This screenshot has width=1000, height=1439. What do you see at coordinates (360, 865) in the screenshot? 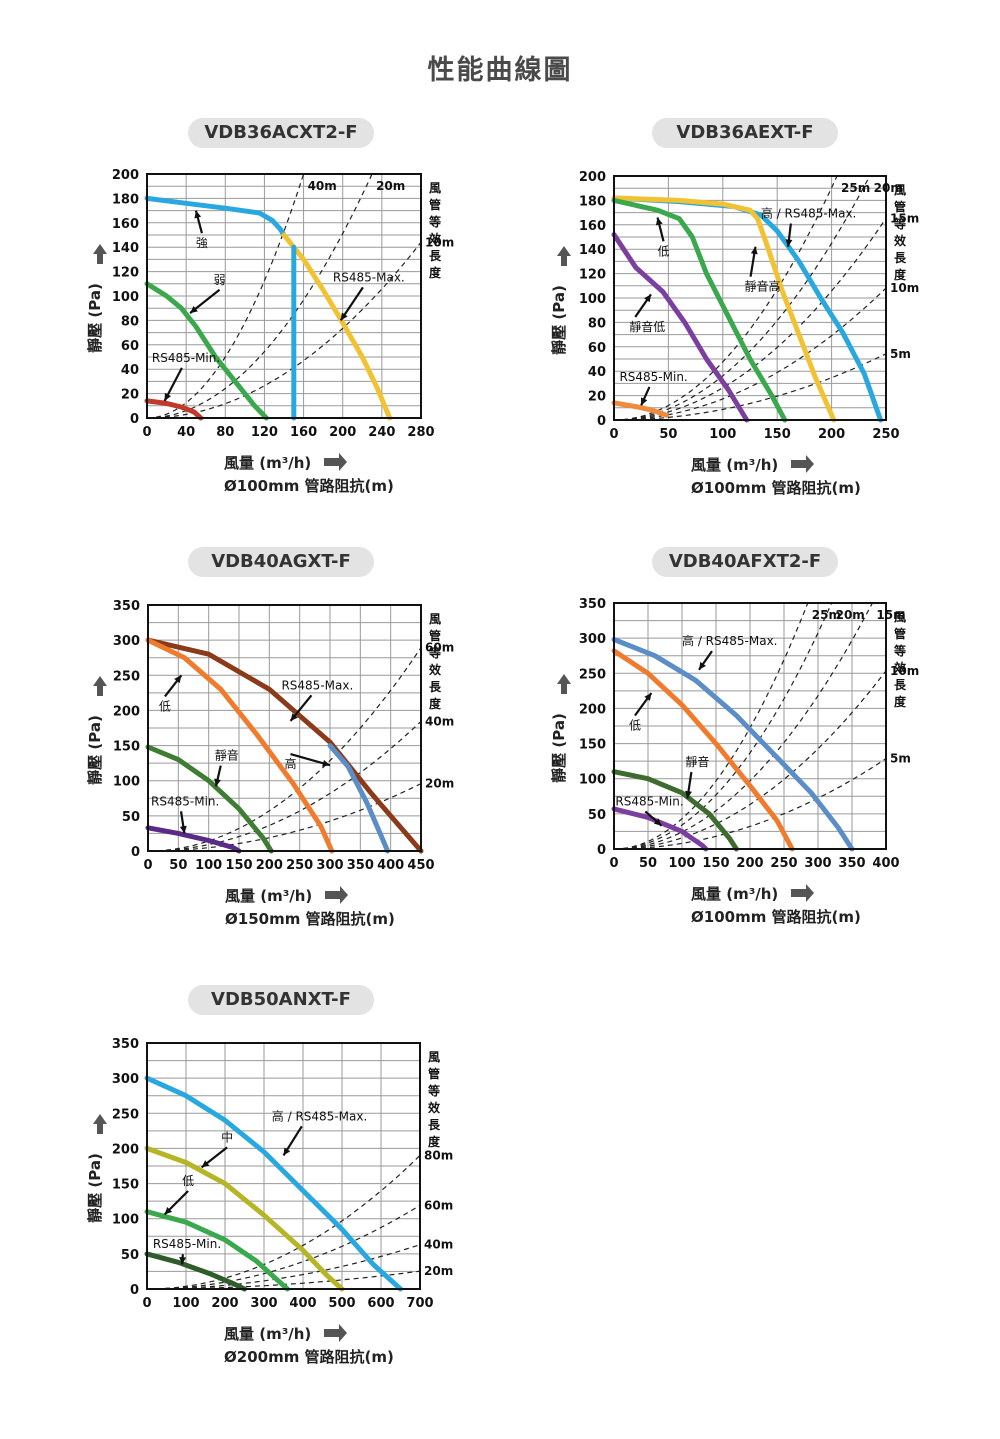
I see `x-tick-label: 350` at bounding box center [360, 865].